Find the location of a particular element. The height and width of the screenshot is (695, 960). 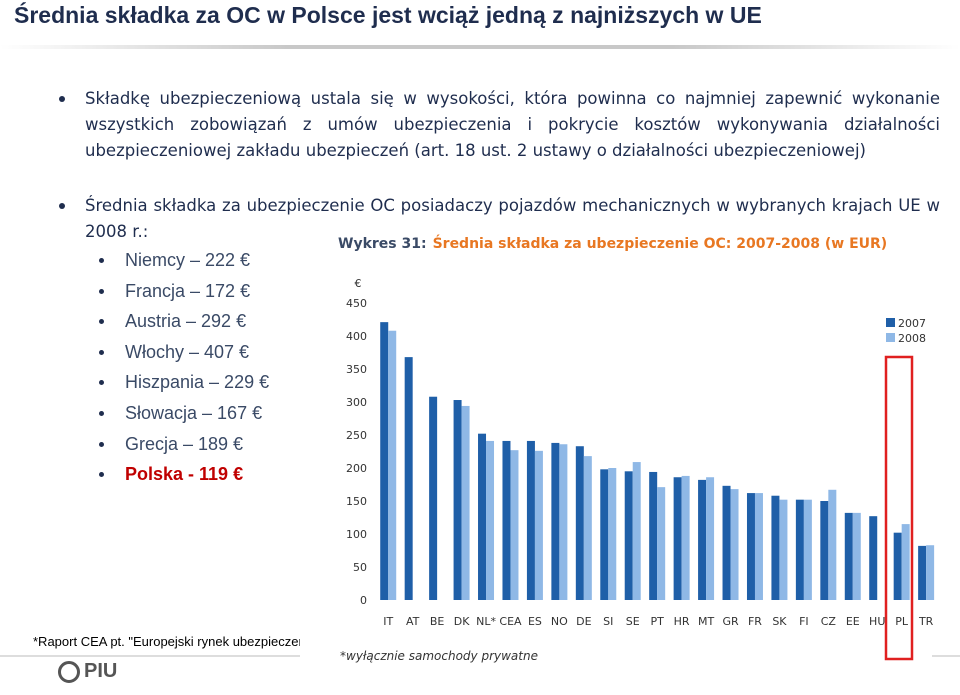

logo: PIU is located at coordinates (87, 671).